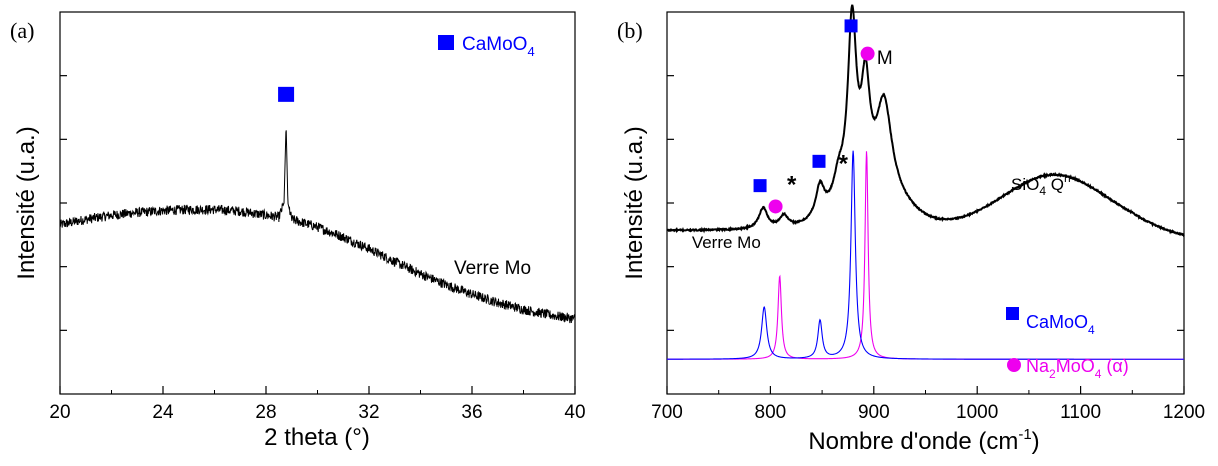 This screenshot has width=1218, height=466. Describe the element at coordinates (634, 202) in the screenshot. I see `y-axis-label-b: Intensité (u.a.)` at that location.